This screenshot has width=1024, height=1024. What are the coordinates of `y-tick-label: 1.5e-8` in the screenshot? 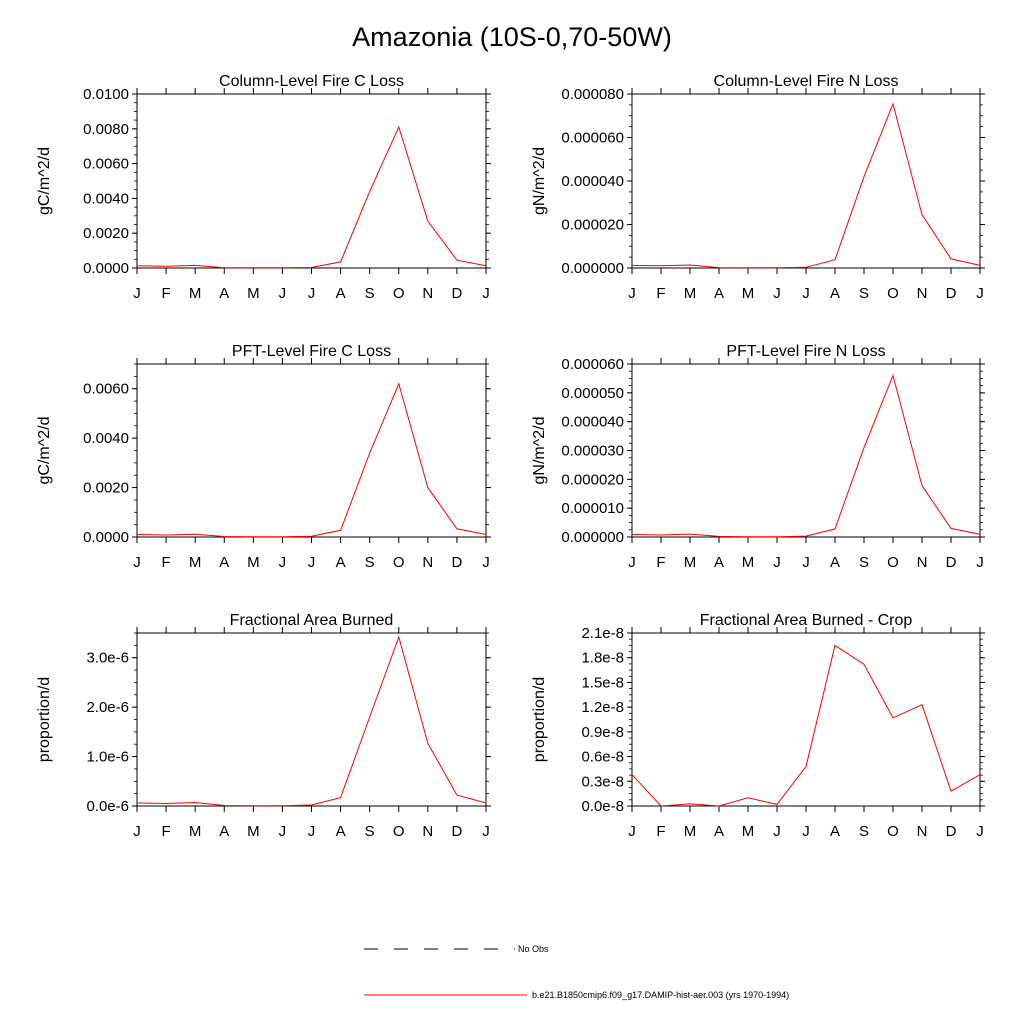 It's located at (602, 682).